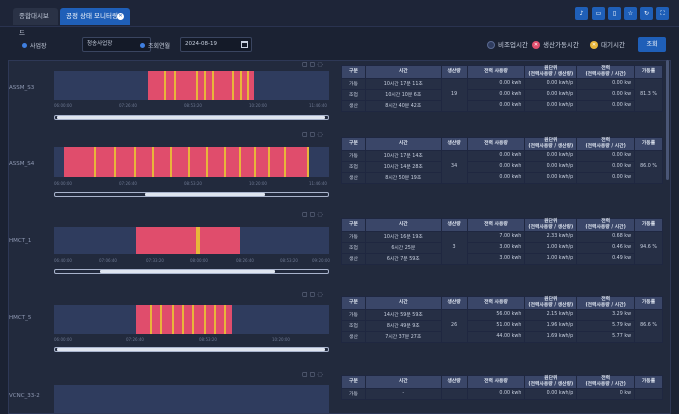 This screenshot has width=679, height=414. I want to click on tick-label: 06:00:00, so click(63, 105).